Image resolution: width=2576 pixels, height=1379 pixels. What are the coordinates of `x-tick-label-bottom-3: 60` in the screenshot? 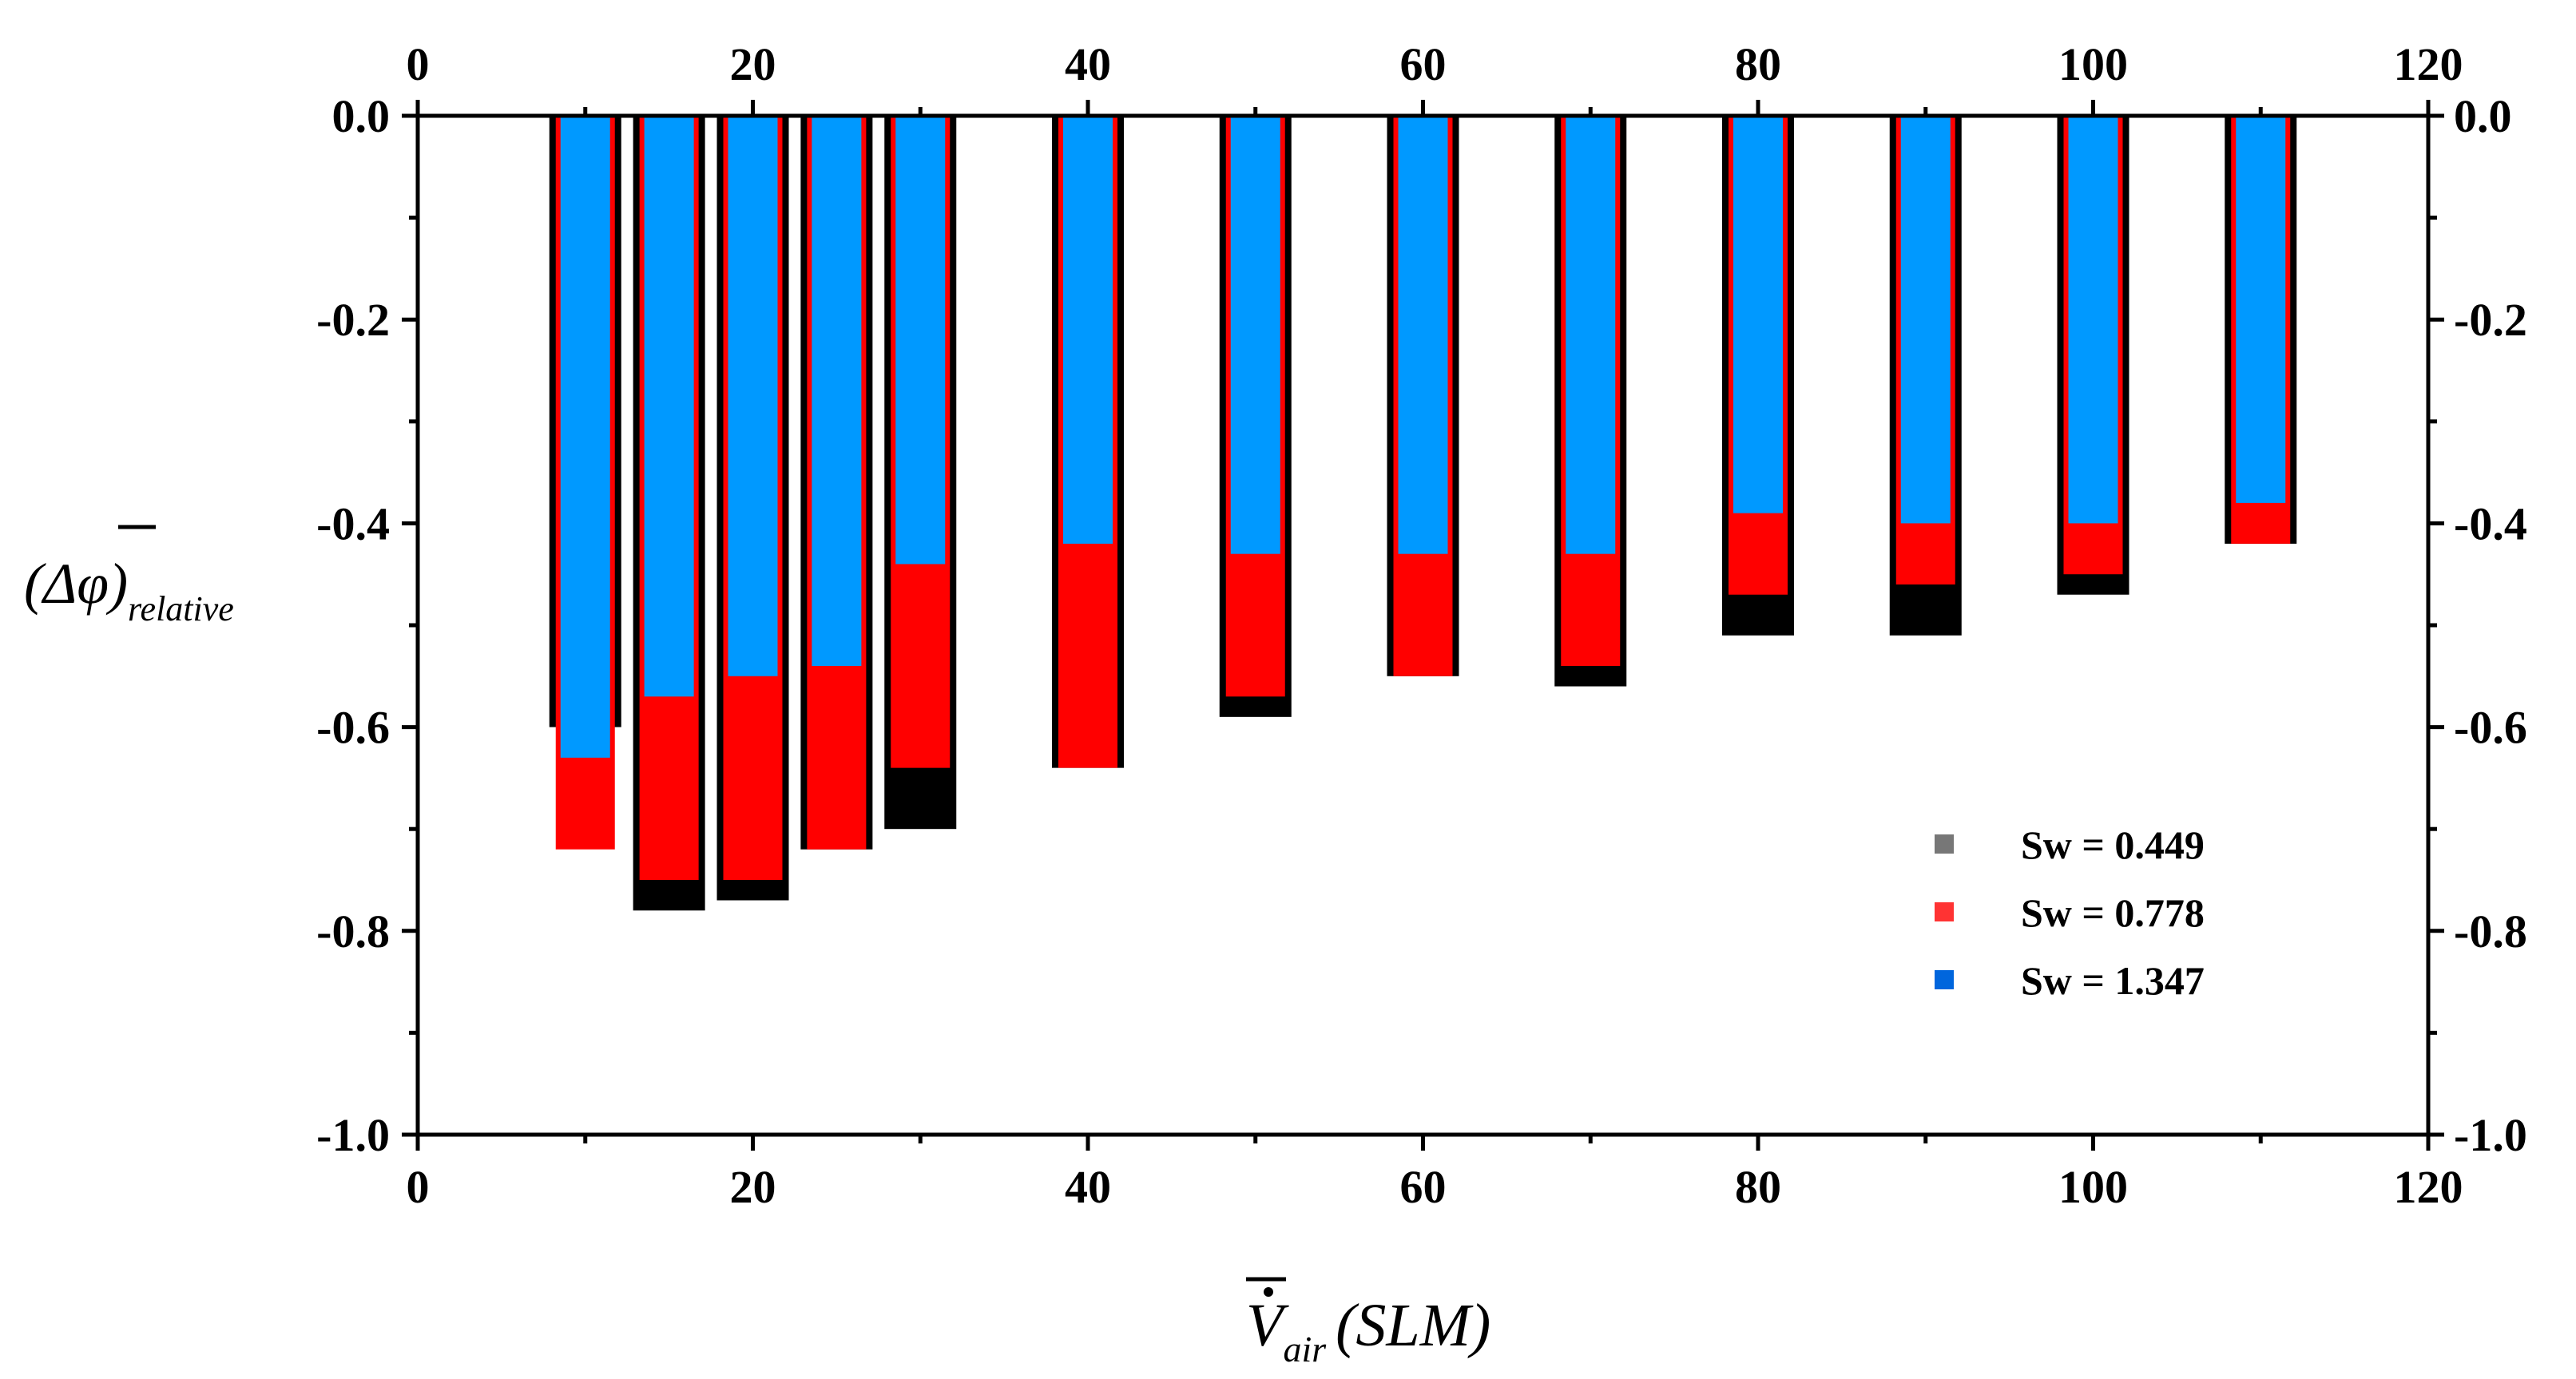 It's located at (1423, 1187).